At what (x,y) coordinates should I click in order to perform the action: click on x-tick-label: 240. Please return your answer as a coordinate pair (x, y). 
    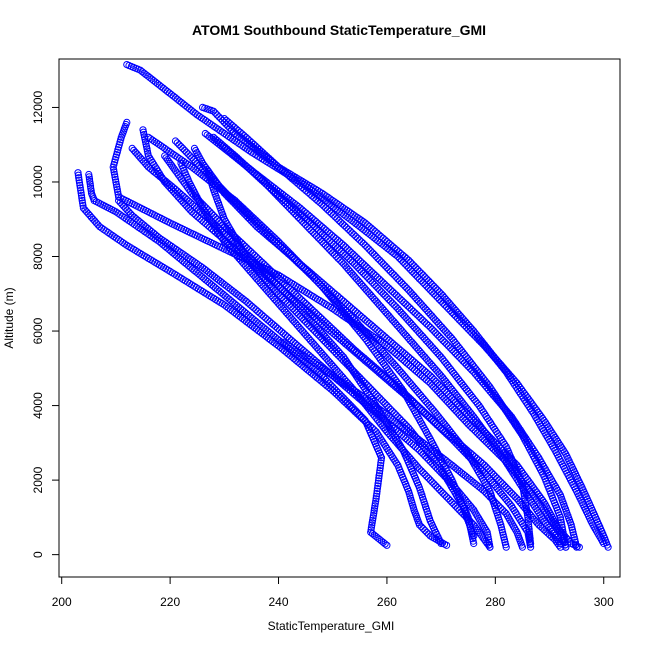
    Looking at the image, I should click on (279, 602).